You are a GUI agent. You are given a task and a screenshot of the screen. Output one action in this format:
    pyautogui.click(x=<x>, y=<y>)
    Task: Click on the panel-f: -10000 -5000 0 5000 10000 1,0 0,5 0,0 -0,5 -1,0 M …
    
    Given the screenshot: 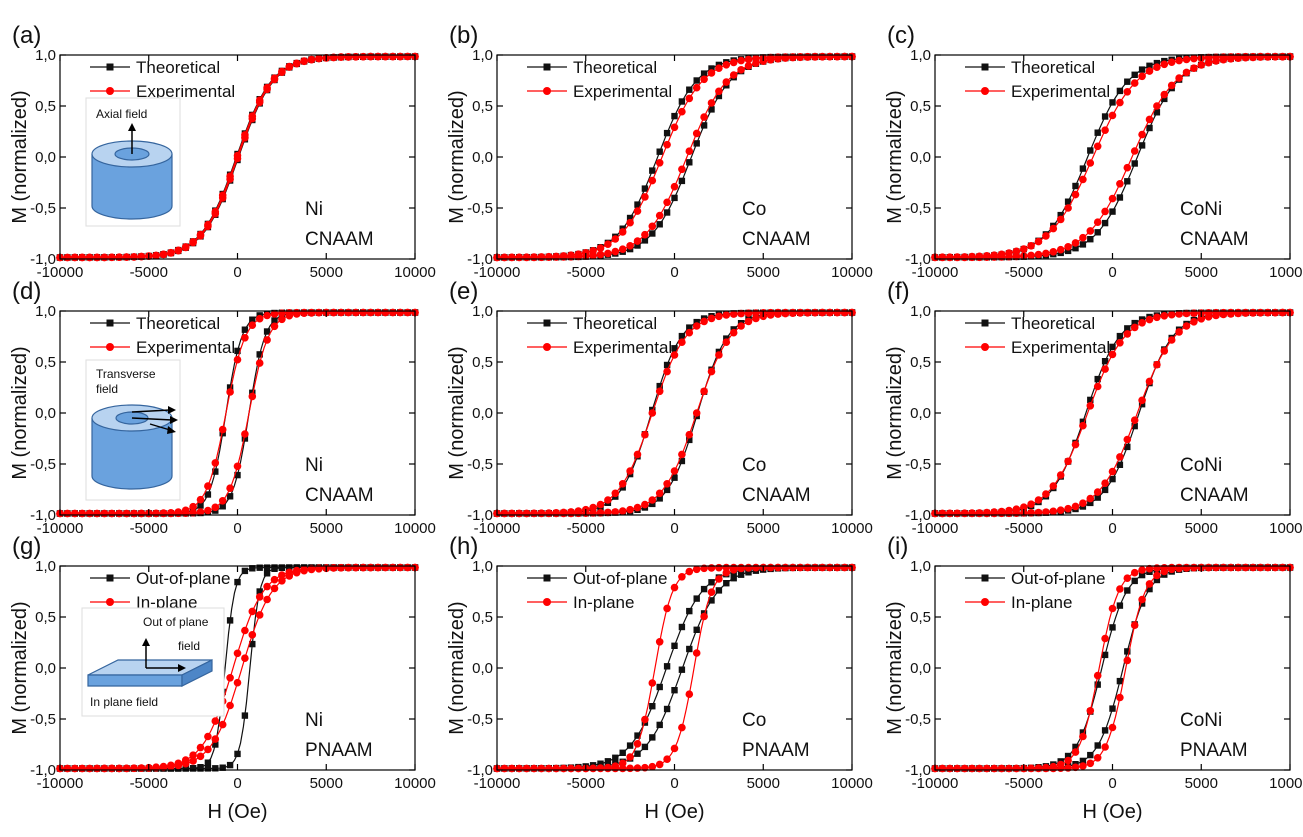 What is the action you would take?
    pyautogui.click(x=1093, y=407)
    